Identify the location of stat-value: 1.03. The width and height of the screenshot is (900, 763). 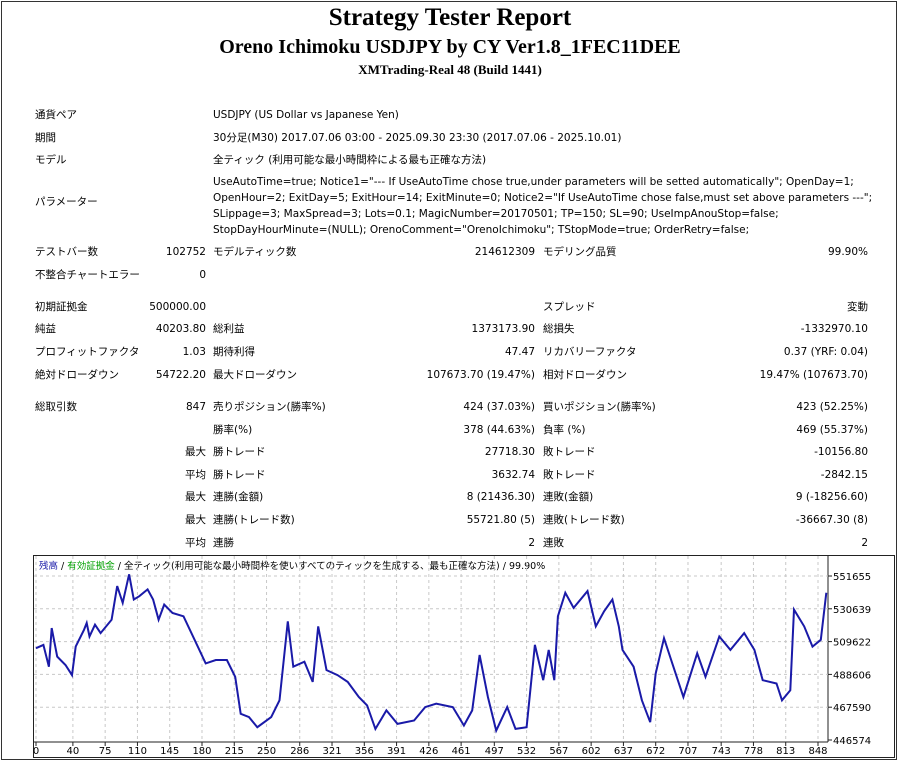
(194, 352).